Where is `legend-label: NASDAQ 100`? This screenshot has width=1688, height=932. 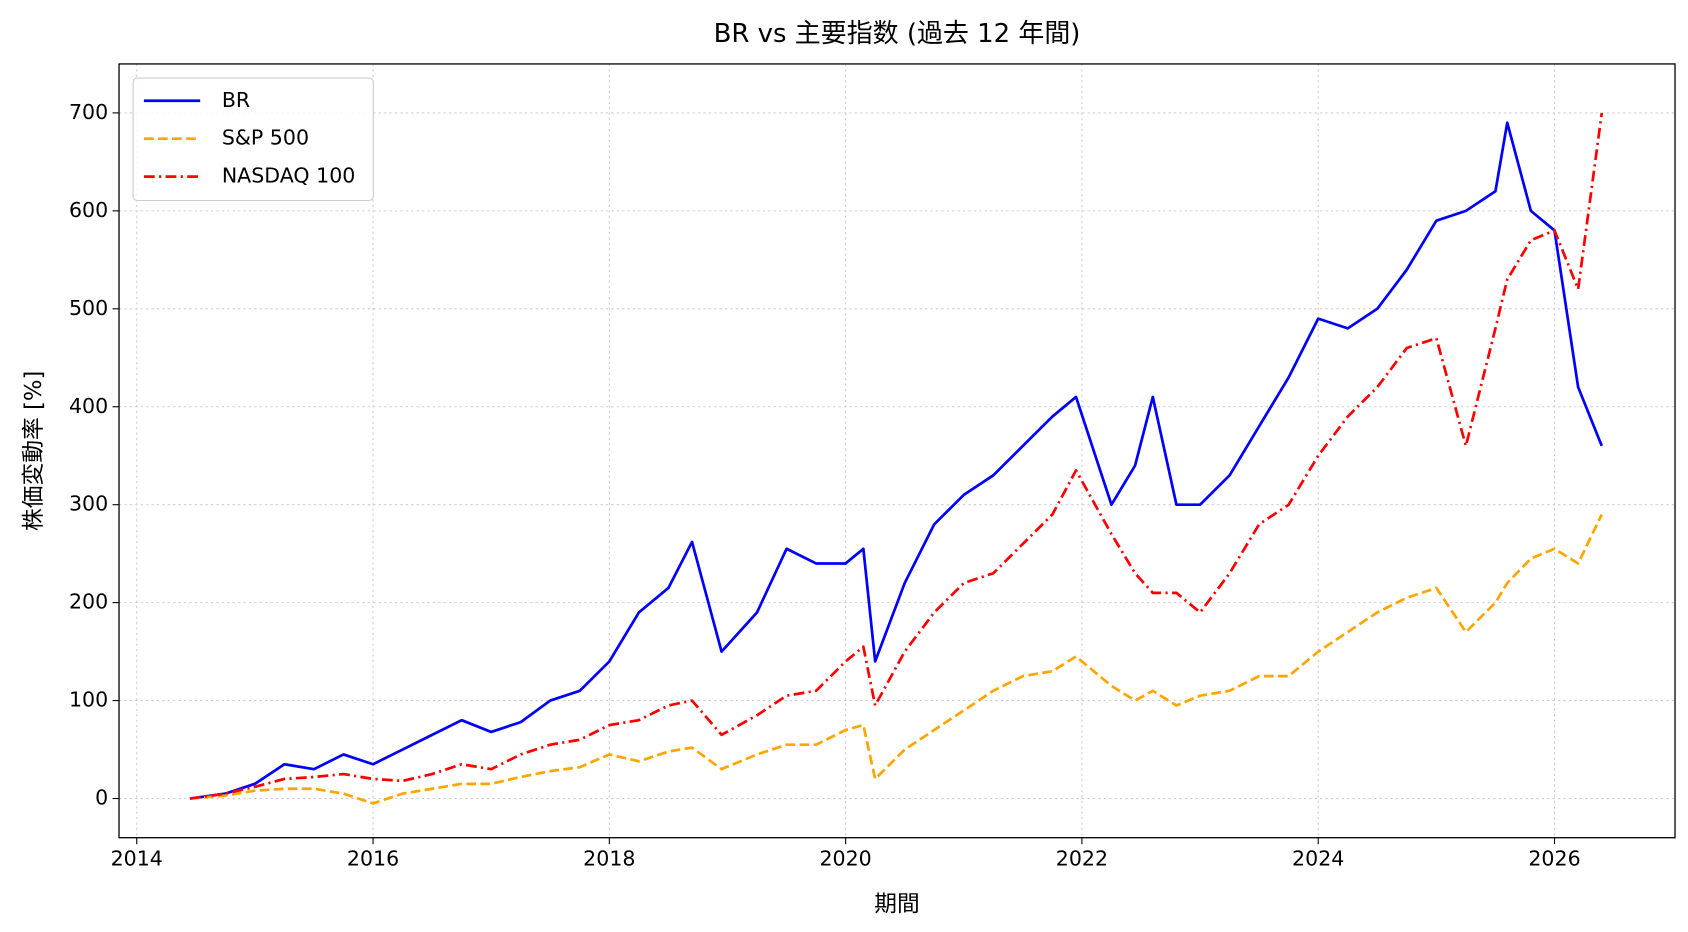 legend-label: NASDAQ 100 is located at coordinates (289, 176).